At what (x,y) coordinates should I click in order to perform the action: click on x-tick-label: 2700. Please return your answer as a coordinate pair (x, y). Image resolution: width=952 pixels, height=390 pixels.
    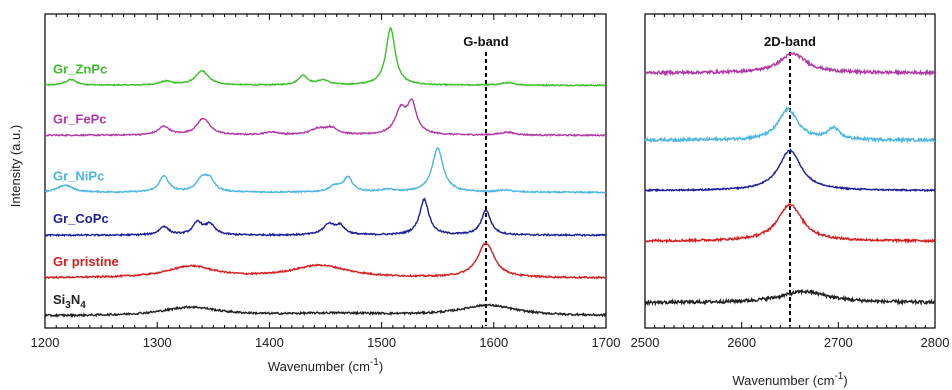
    Looking at the image, I should click on (838, 342).